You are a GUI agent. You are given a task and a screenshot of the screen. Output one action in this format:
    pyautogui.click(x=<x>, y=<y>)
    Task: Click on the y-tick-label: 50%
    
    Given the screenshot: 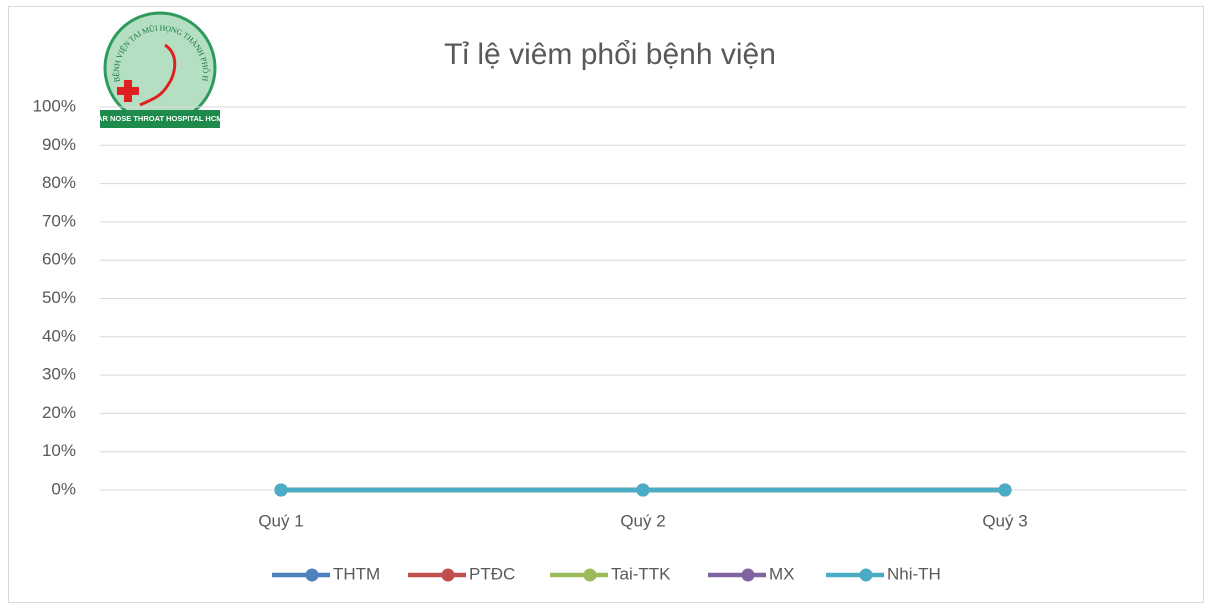 What is the action you would take?
    pyautogui.click(x=59, y=297)
    